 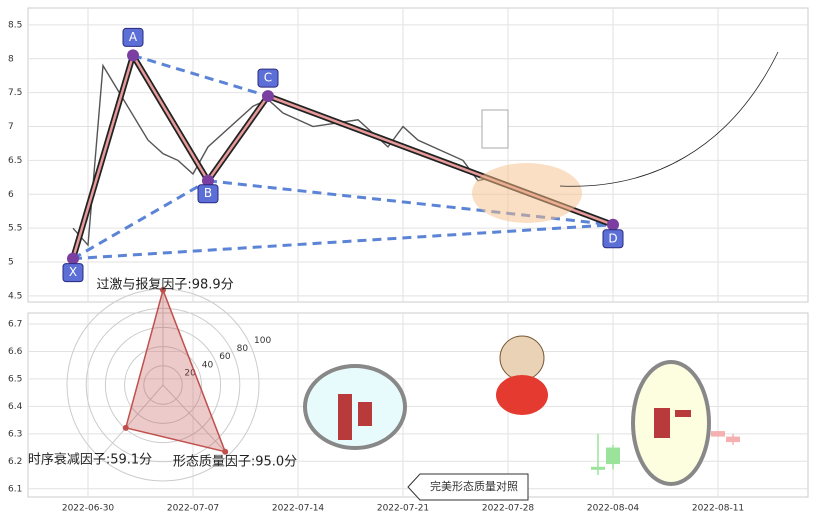 I want to click on y-tick-label: 4.5, so click(x=15, y=296).